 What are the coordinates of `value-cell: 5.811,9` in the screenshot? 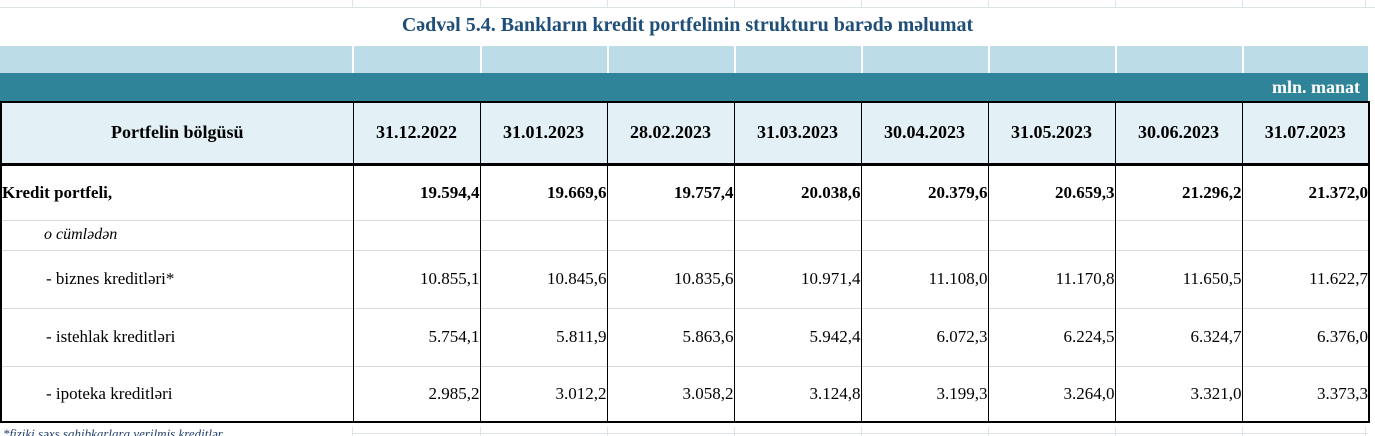 It's located at (543, 336).